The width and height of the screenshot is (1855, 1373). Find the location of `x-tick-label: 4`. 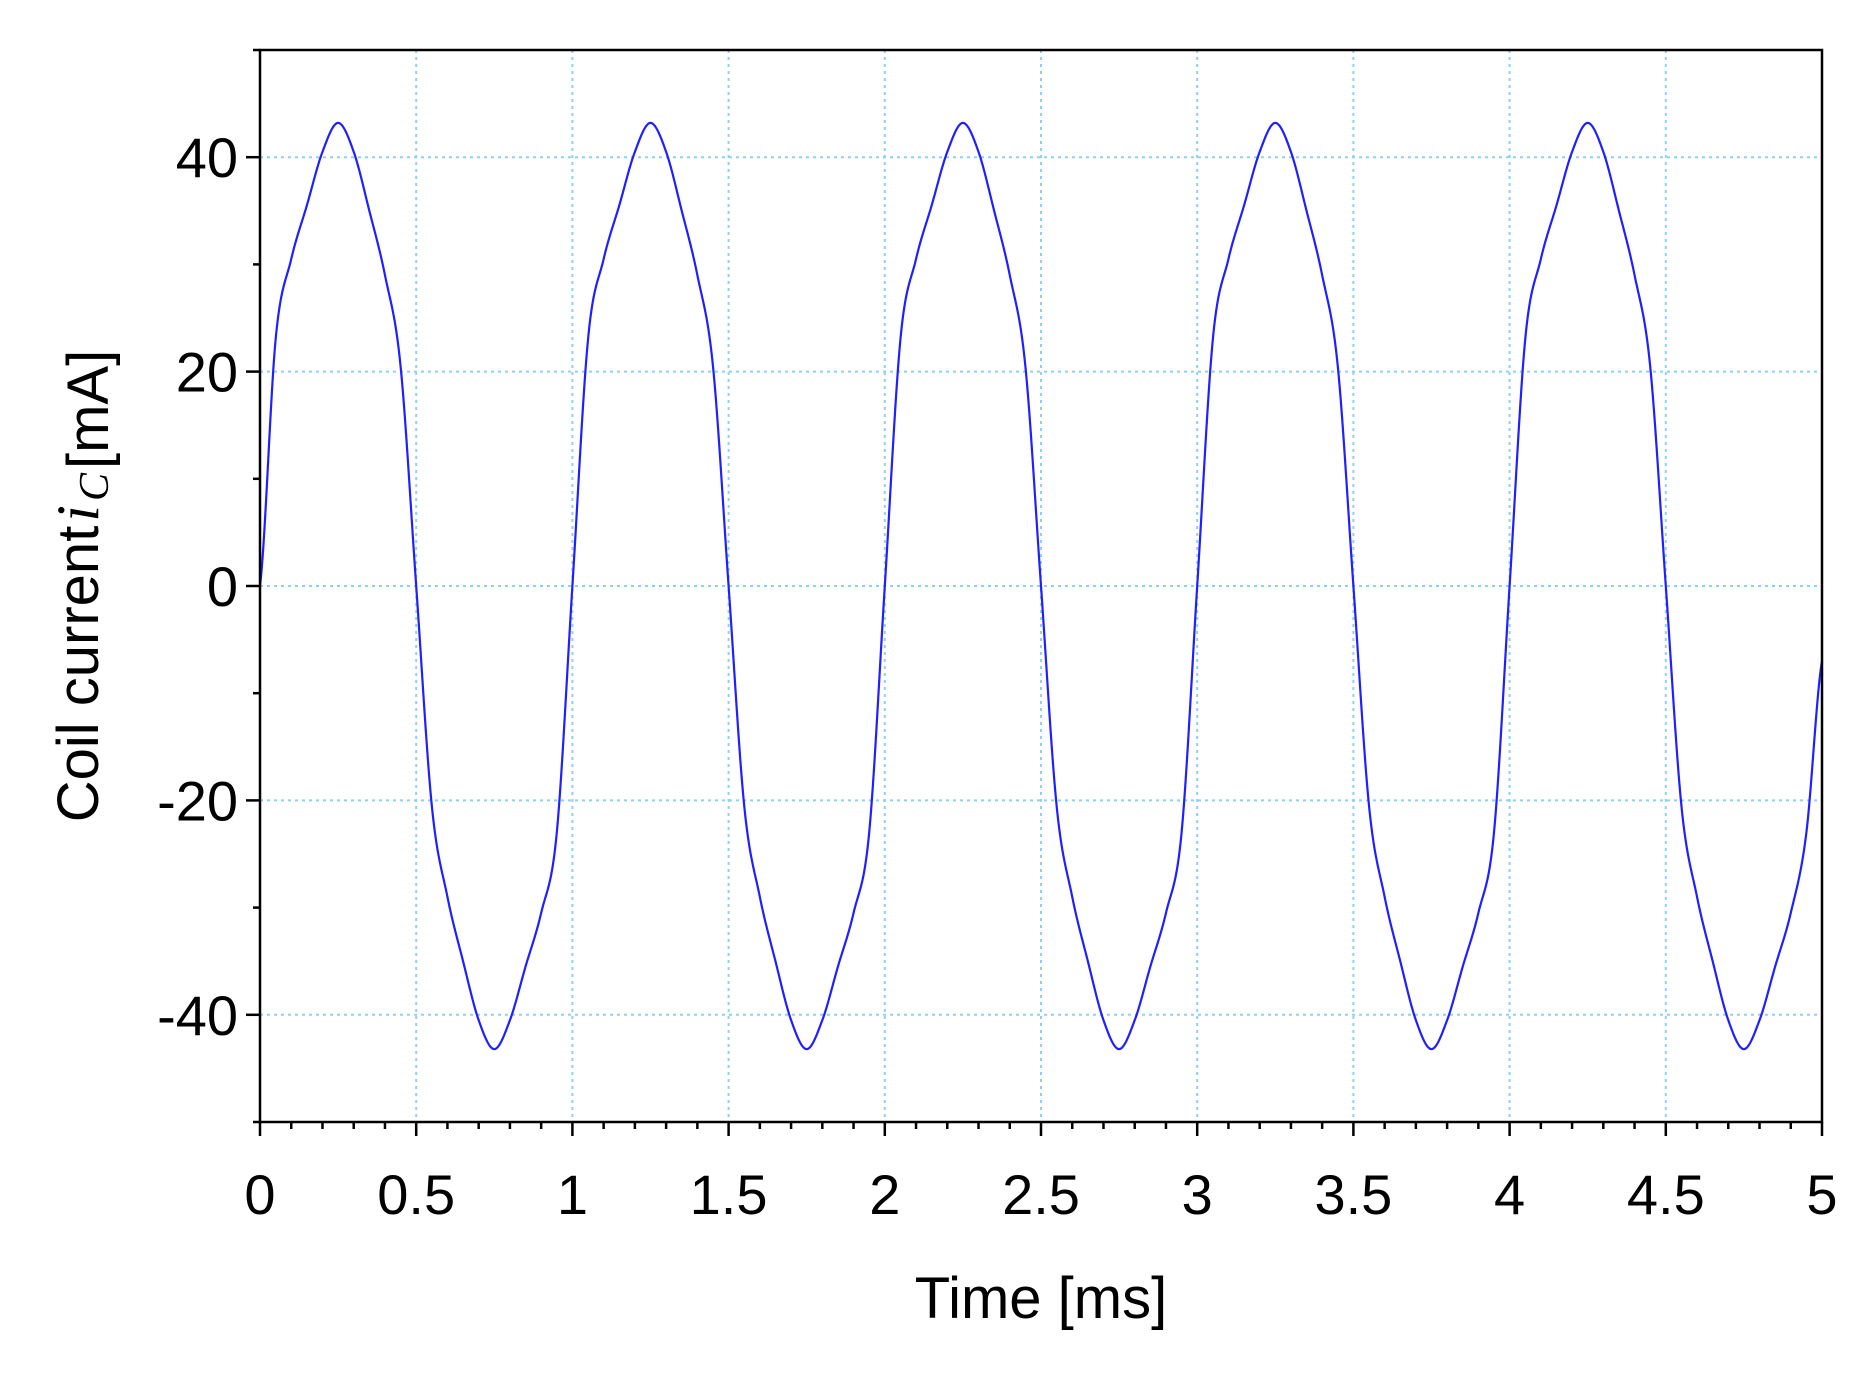

x-tick-label: 4 is located at coordinates (1509, 1194).